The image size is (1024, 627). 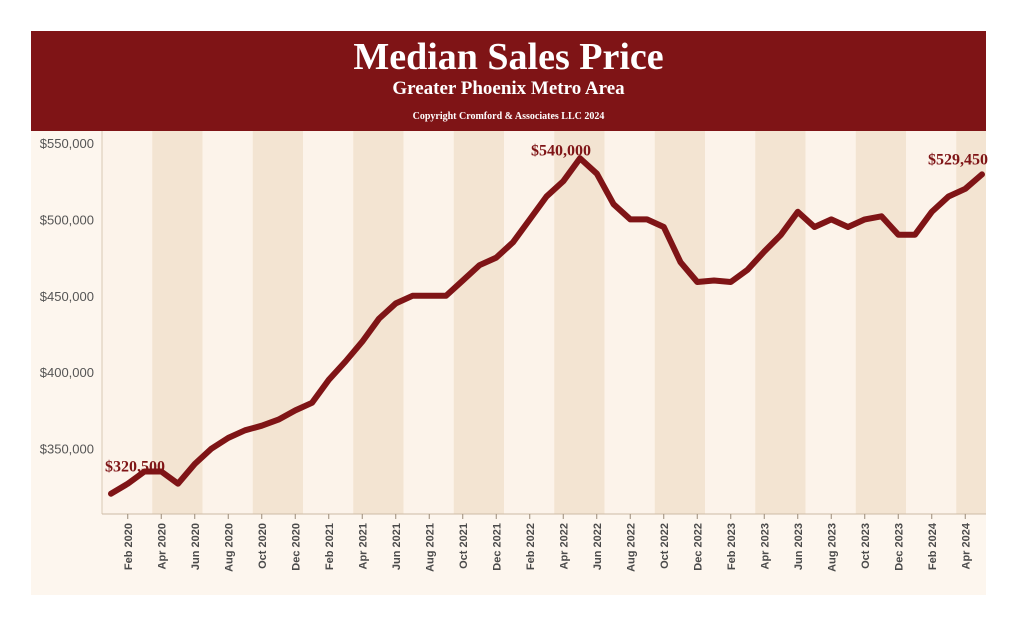 I want to click on x-tick-label: Apr 2021, so click(x=363, y=546).